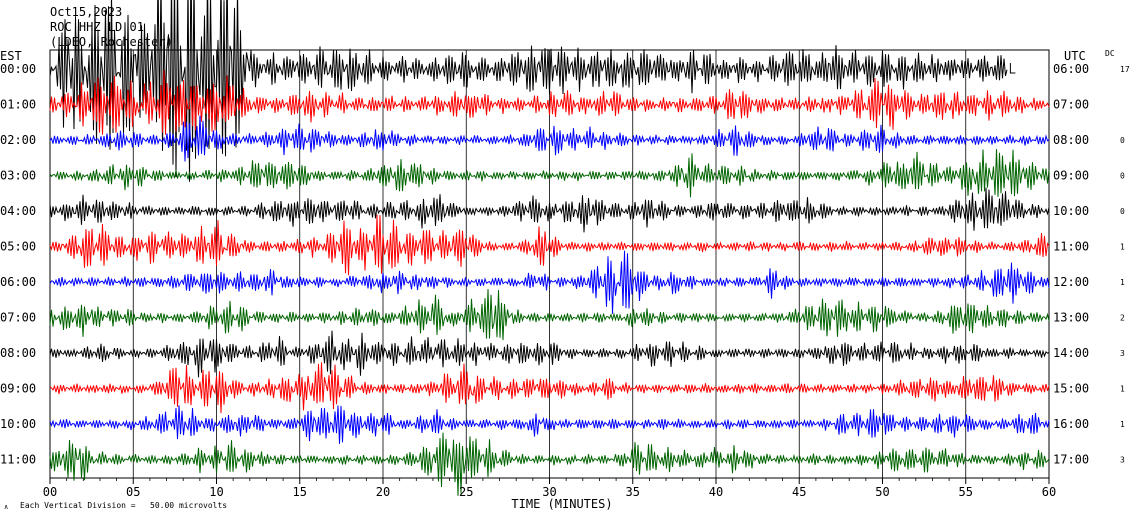 The image size is (1130, 519). Describe the element at coordinates (18, 282) in the screenshot. I see `row-est-label: 06:00` at that location.